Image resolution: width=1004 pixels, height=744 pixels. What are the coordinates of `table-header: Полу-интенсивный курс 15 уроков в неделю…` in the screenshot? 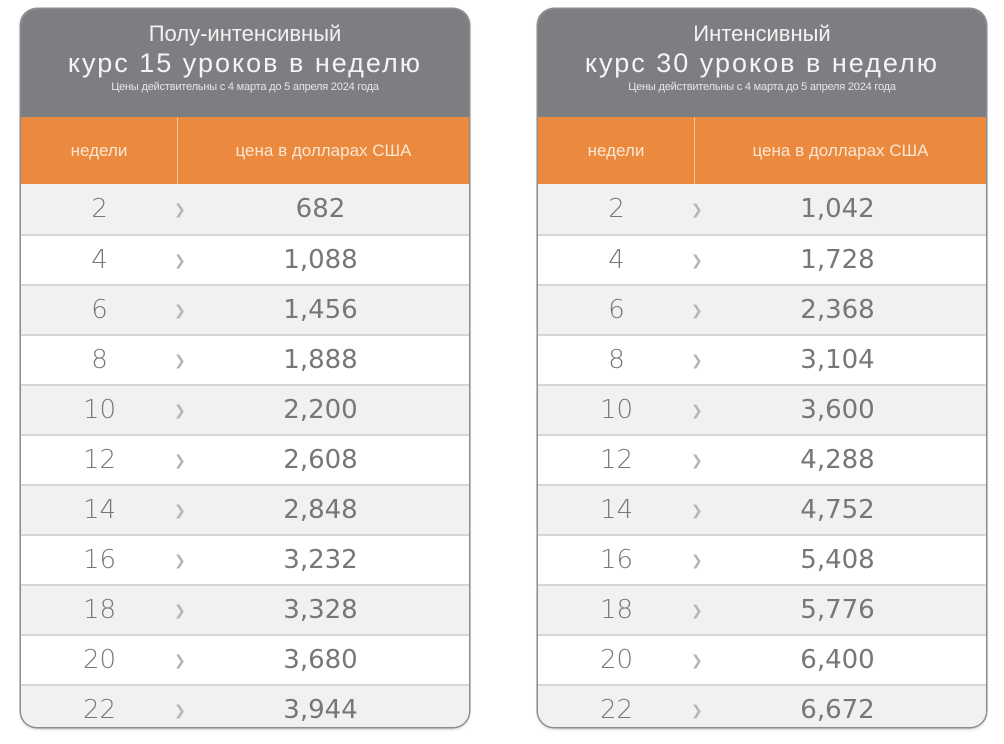 It's located at (245, 63).